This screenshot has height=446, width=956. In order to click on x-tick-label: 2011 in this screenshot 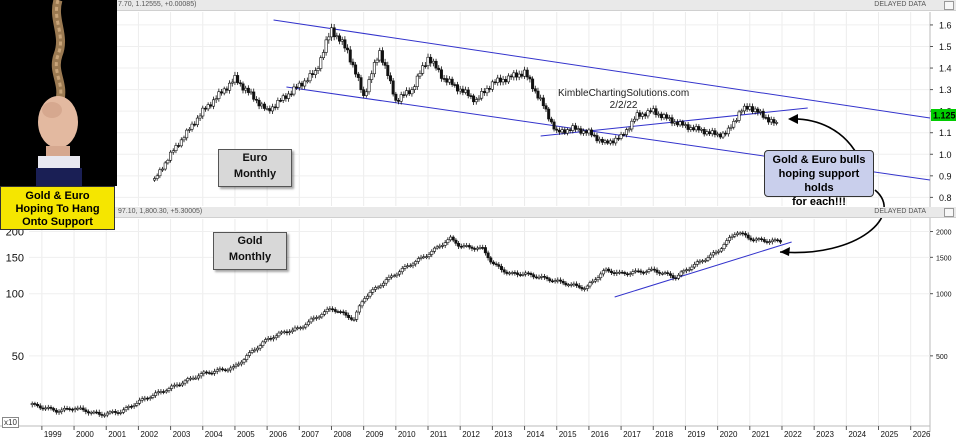, I will do `click(439, 434)`.